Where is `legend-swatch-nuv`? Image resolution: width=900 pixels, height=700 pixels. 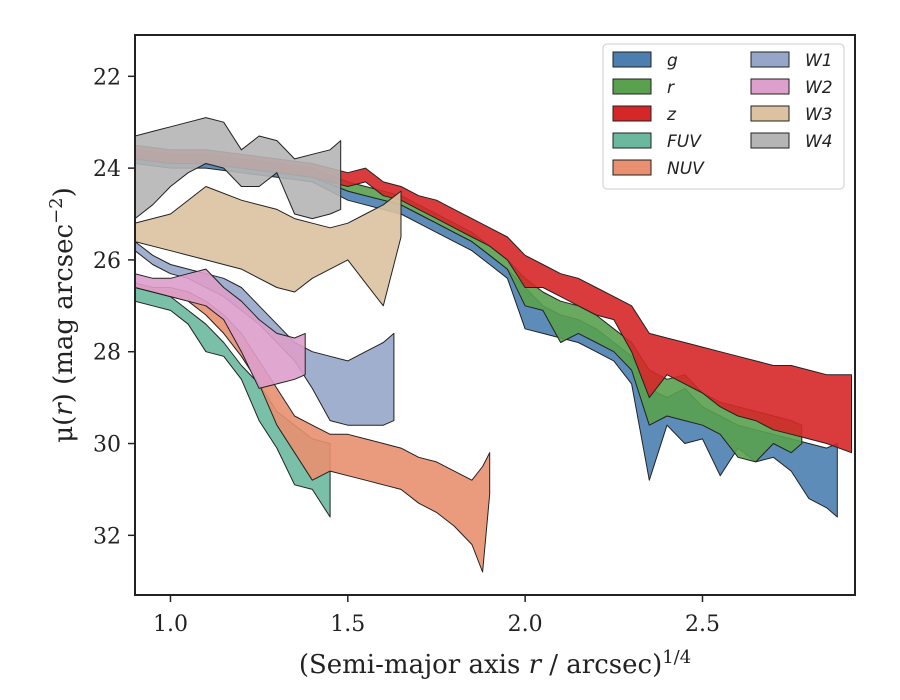
legend-swatch-nuv is located at coordinates (632, 167).